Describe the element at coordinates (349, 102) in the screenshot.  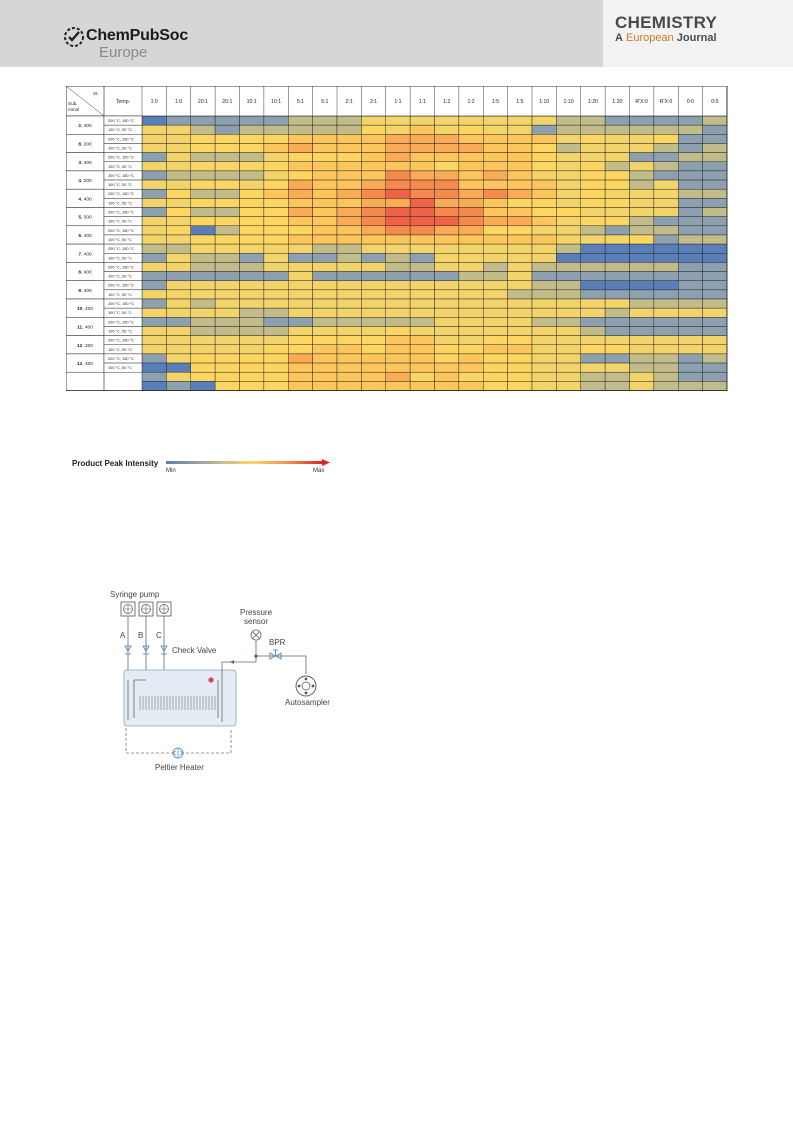
I see `col-header-label: 2:1` at that location.